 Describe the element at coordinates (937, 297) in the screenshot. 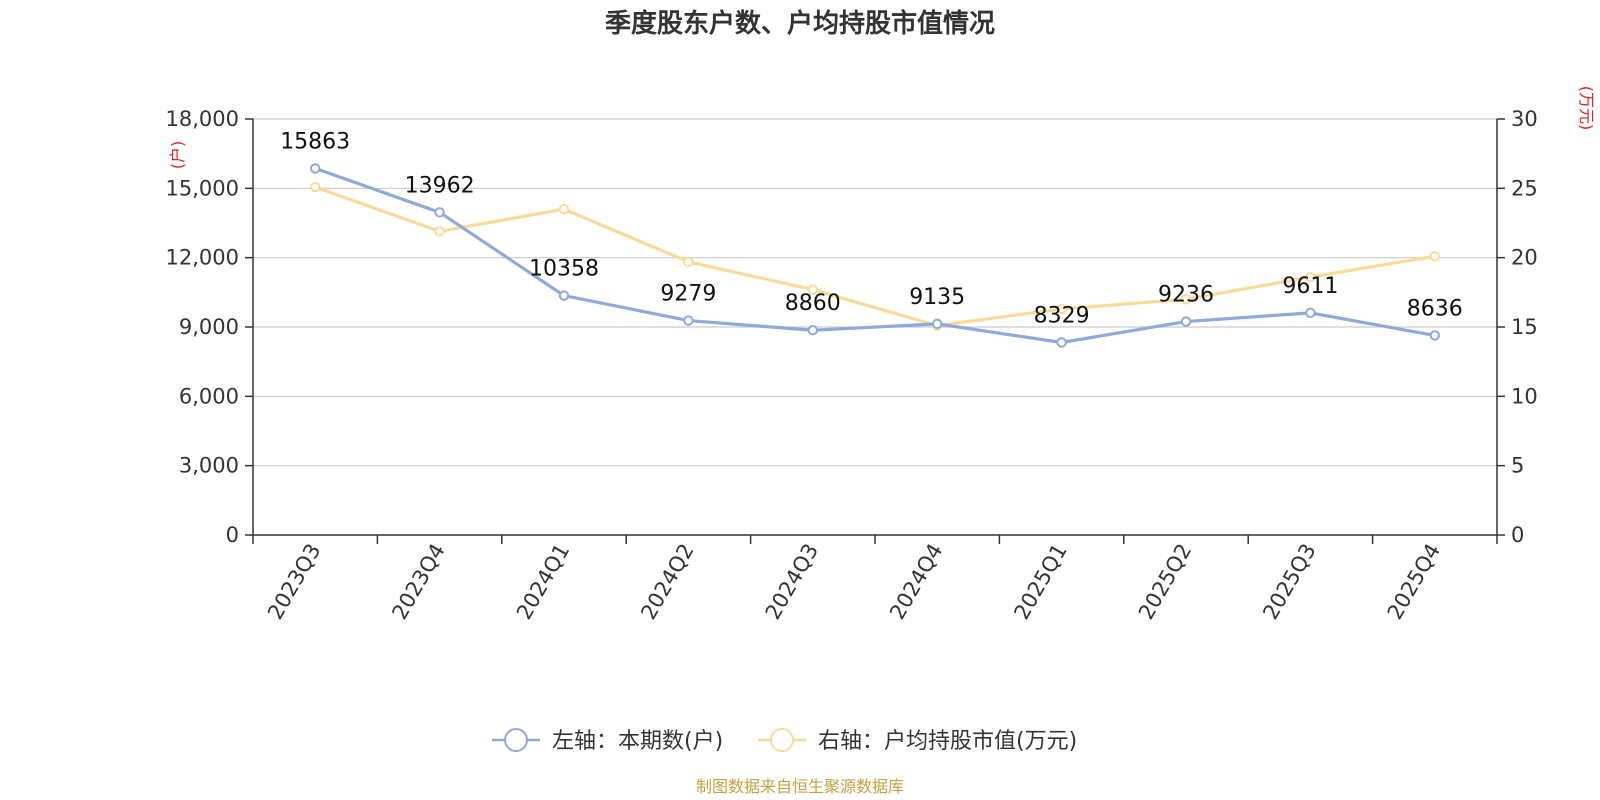

I see `data-label: 9135` at that location.